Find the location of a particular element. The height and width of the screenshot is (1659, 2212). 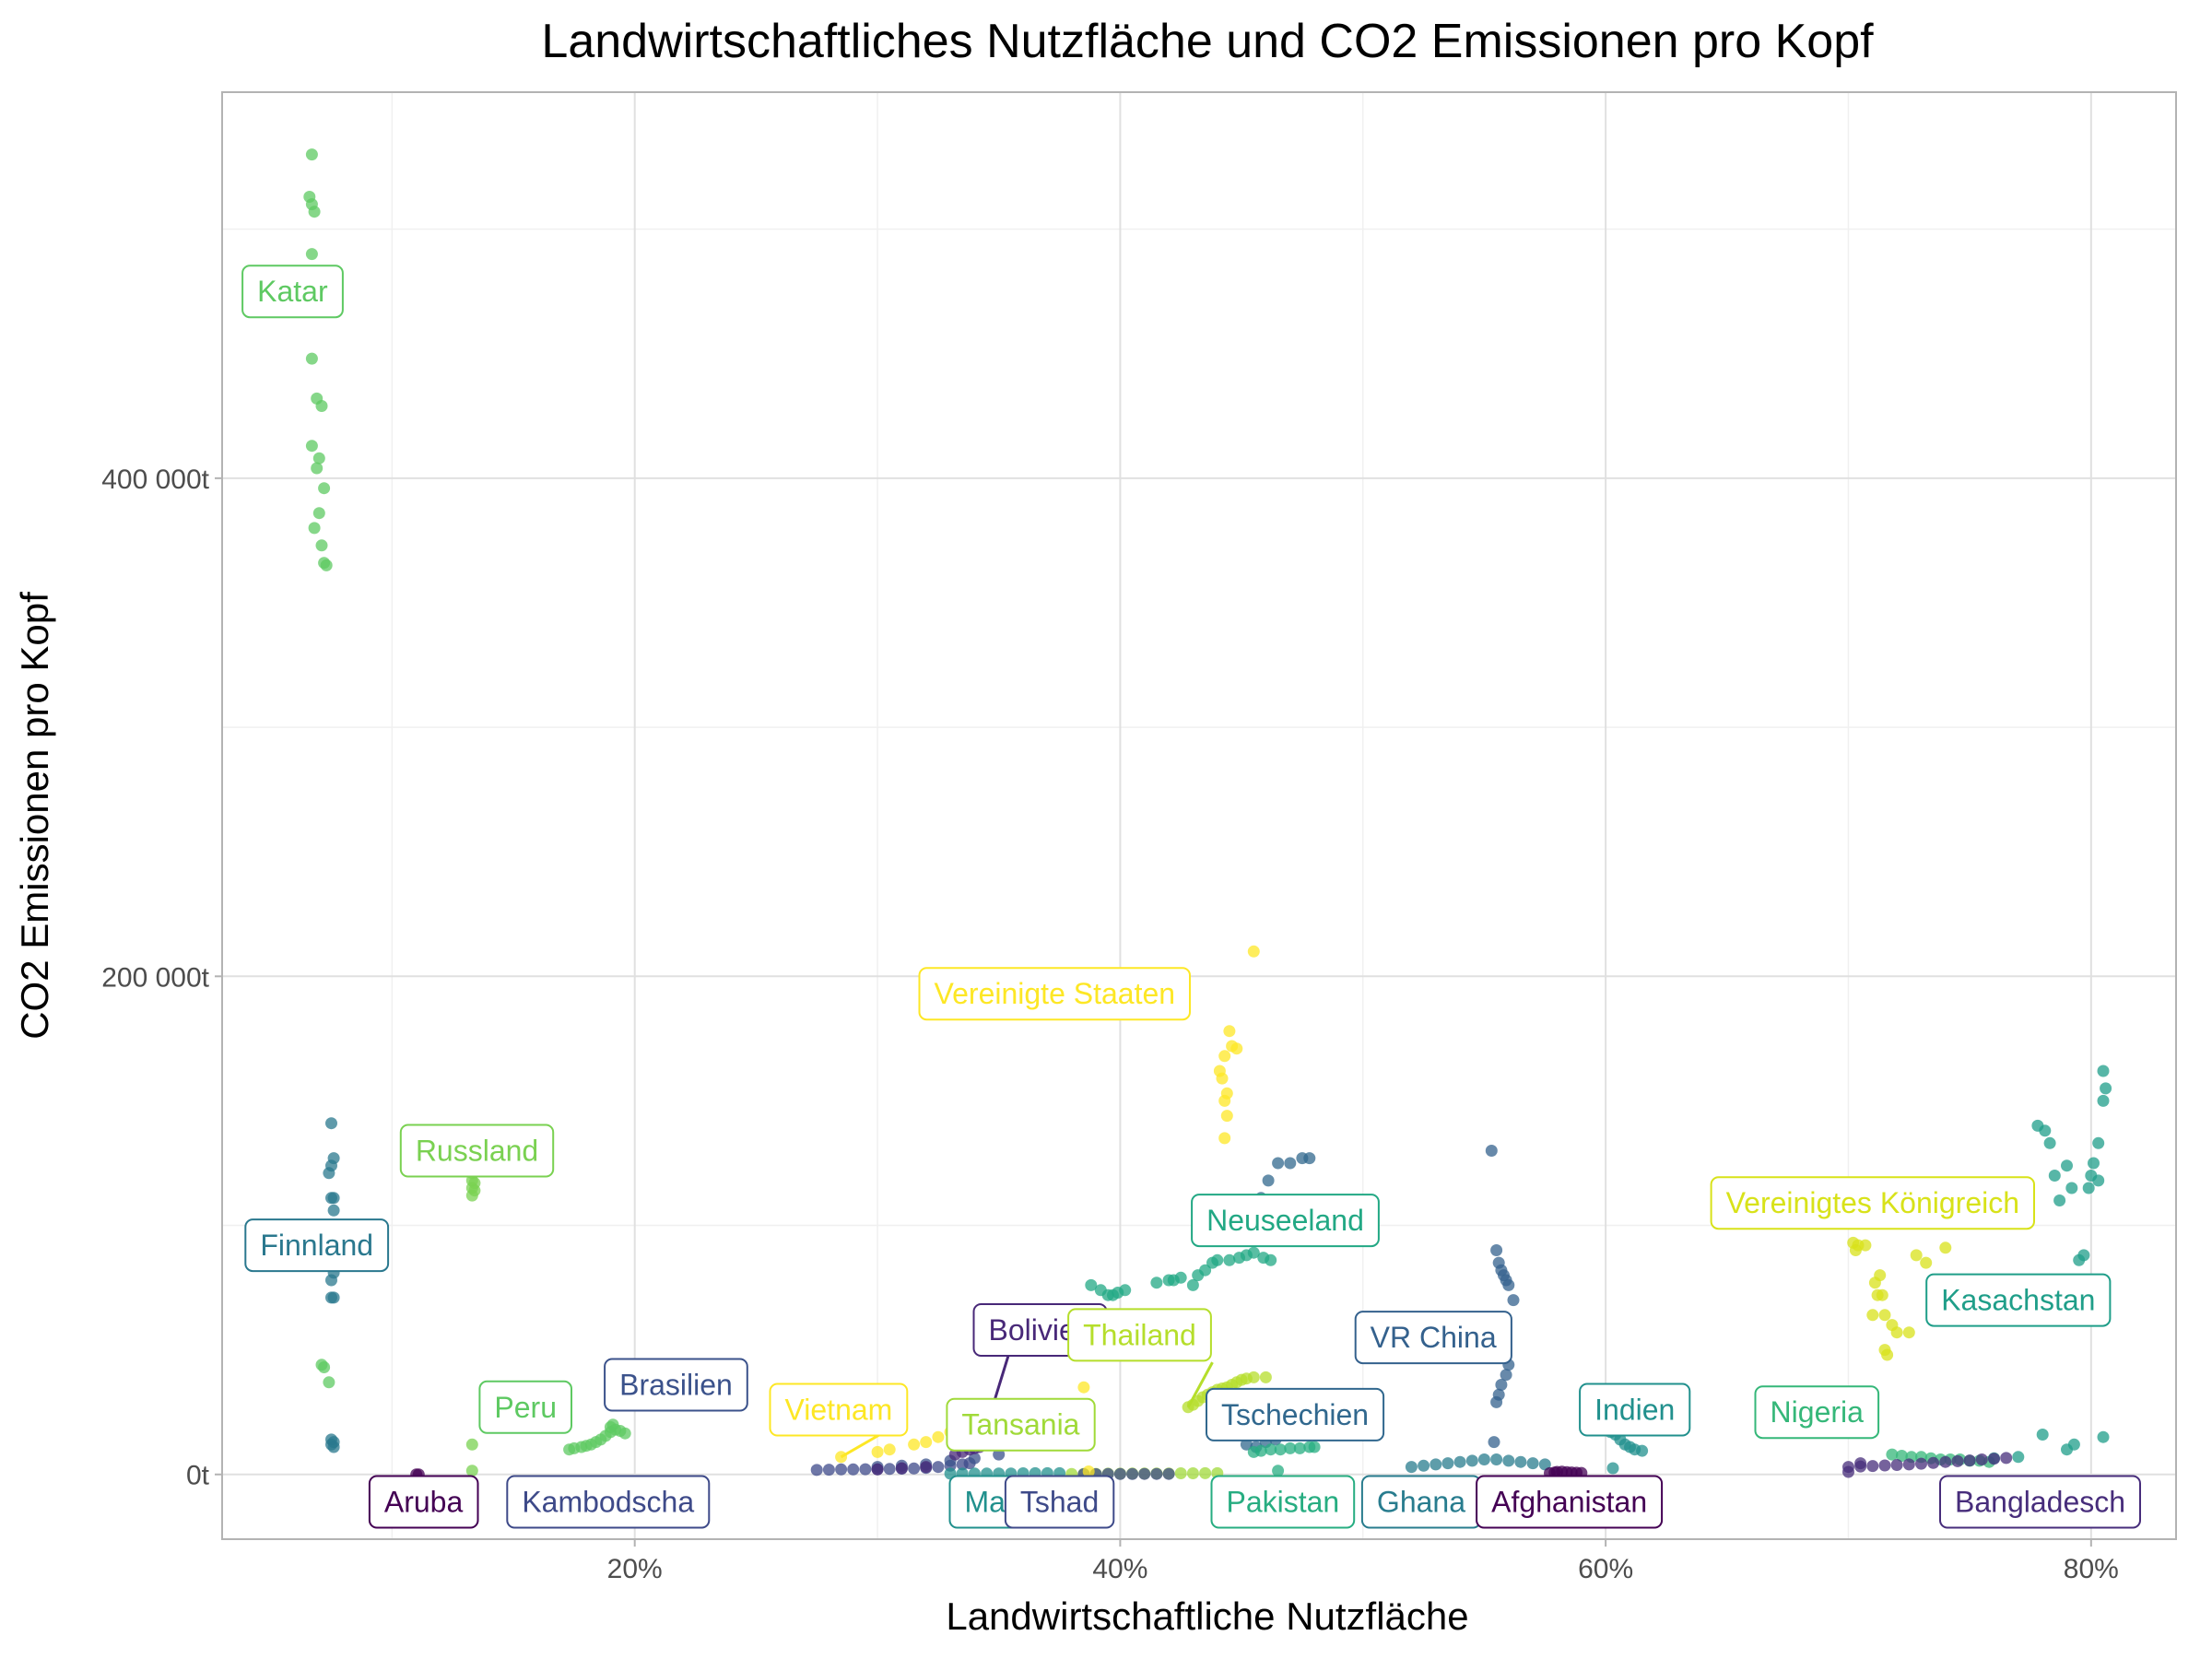

country-label-tansania: Tansania is located at coordinates (1021, 1424).